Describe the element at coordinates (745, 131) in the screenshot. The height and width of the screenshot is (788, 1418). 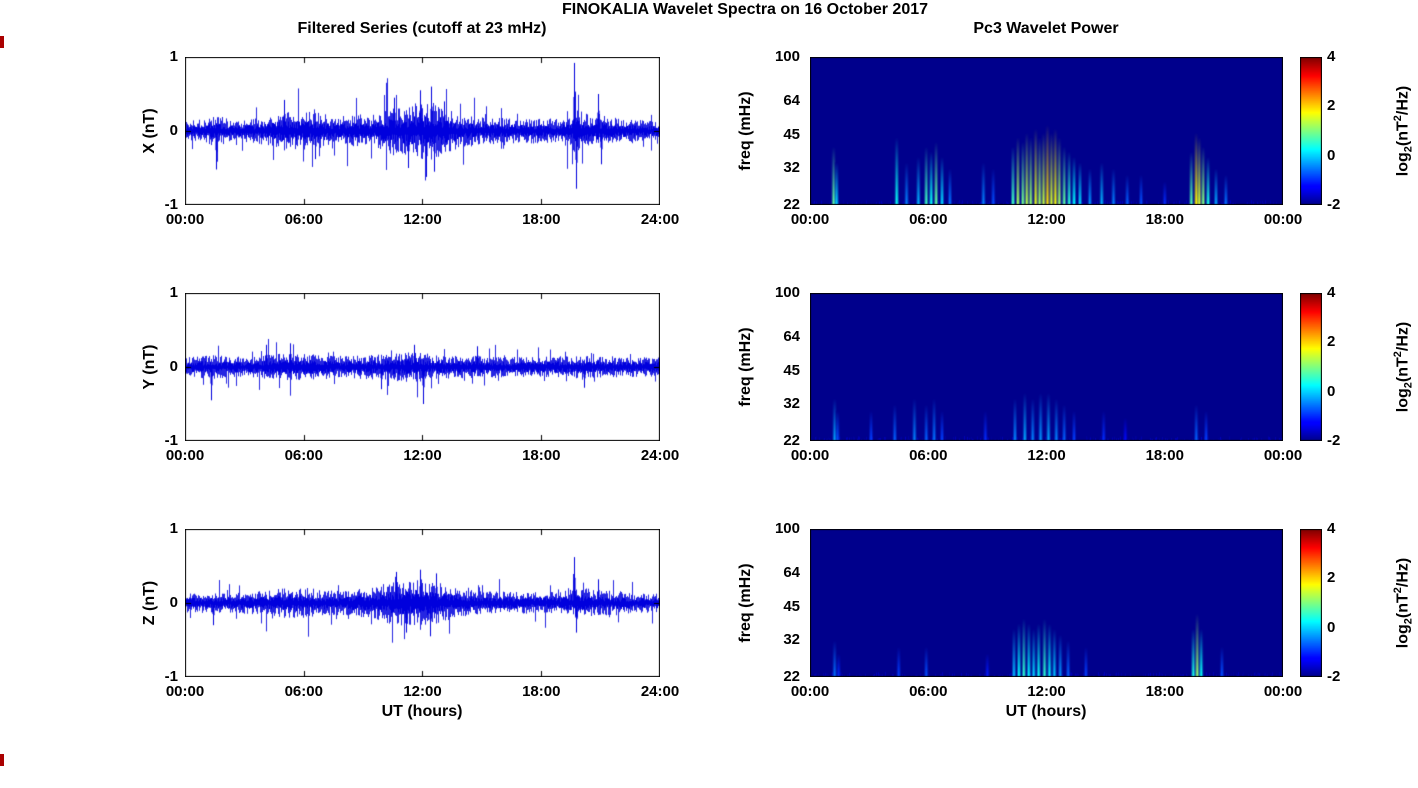
I see `freq-axis-label-x: freq (mHz)` at that location.